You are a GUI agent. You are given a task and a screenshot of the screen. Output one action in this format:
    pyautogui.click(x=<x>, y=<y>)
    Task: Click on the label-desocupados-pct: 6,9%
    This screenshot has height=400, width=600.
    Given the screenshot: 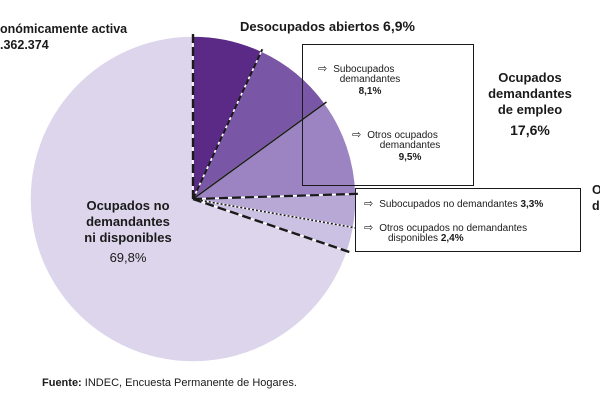 What is the action you would take?
    pyautogui.click(x=399, y=26)
    